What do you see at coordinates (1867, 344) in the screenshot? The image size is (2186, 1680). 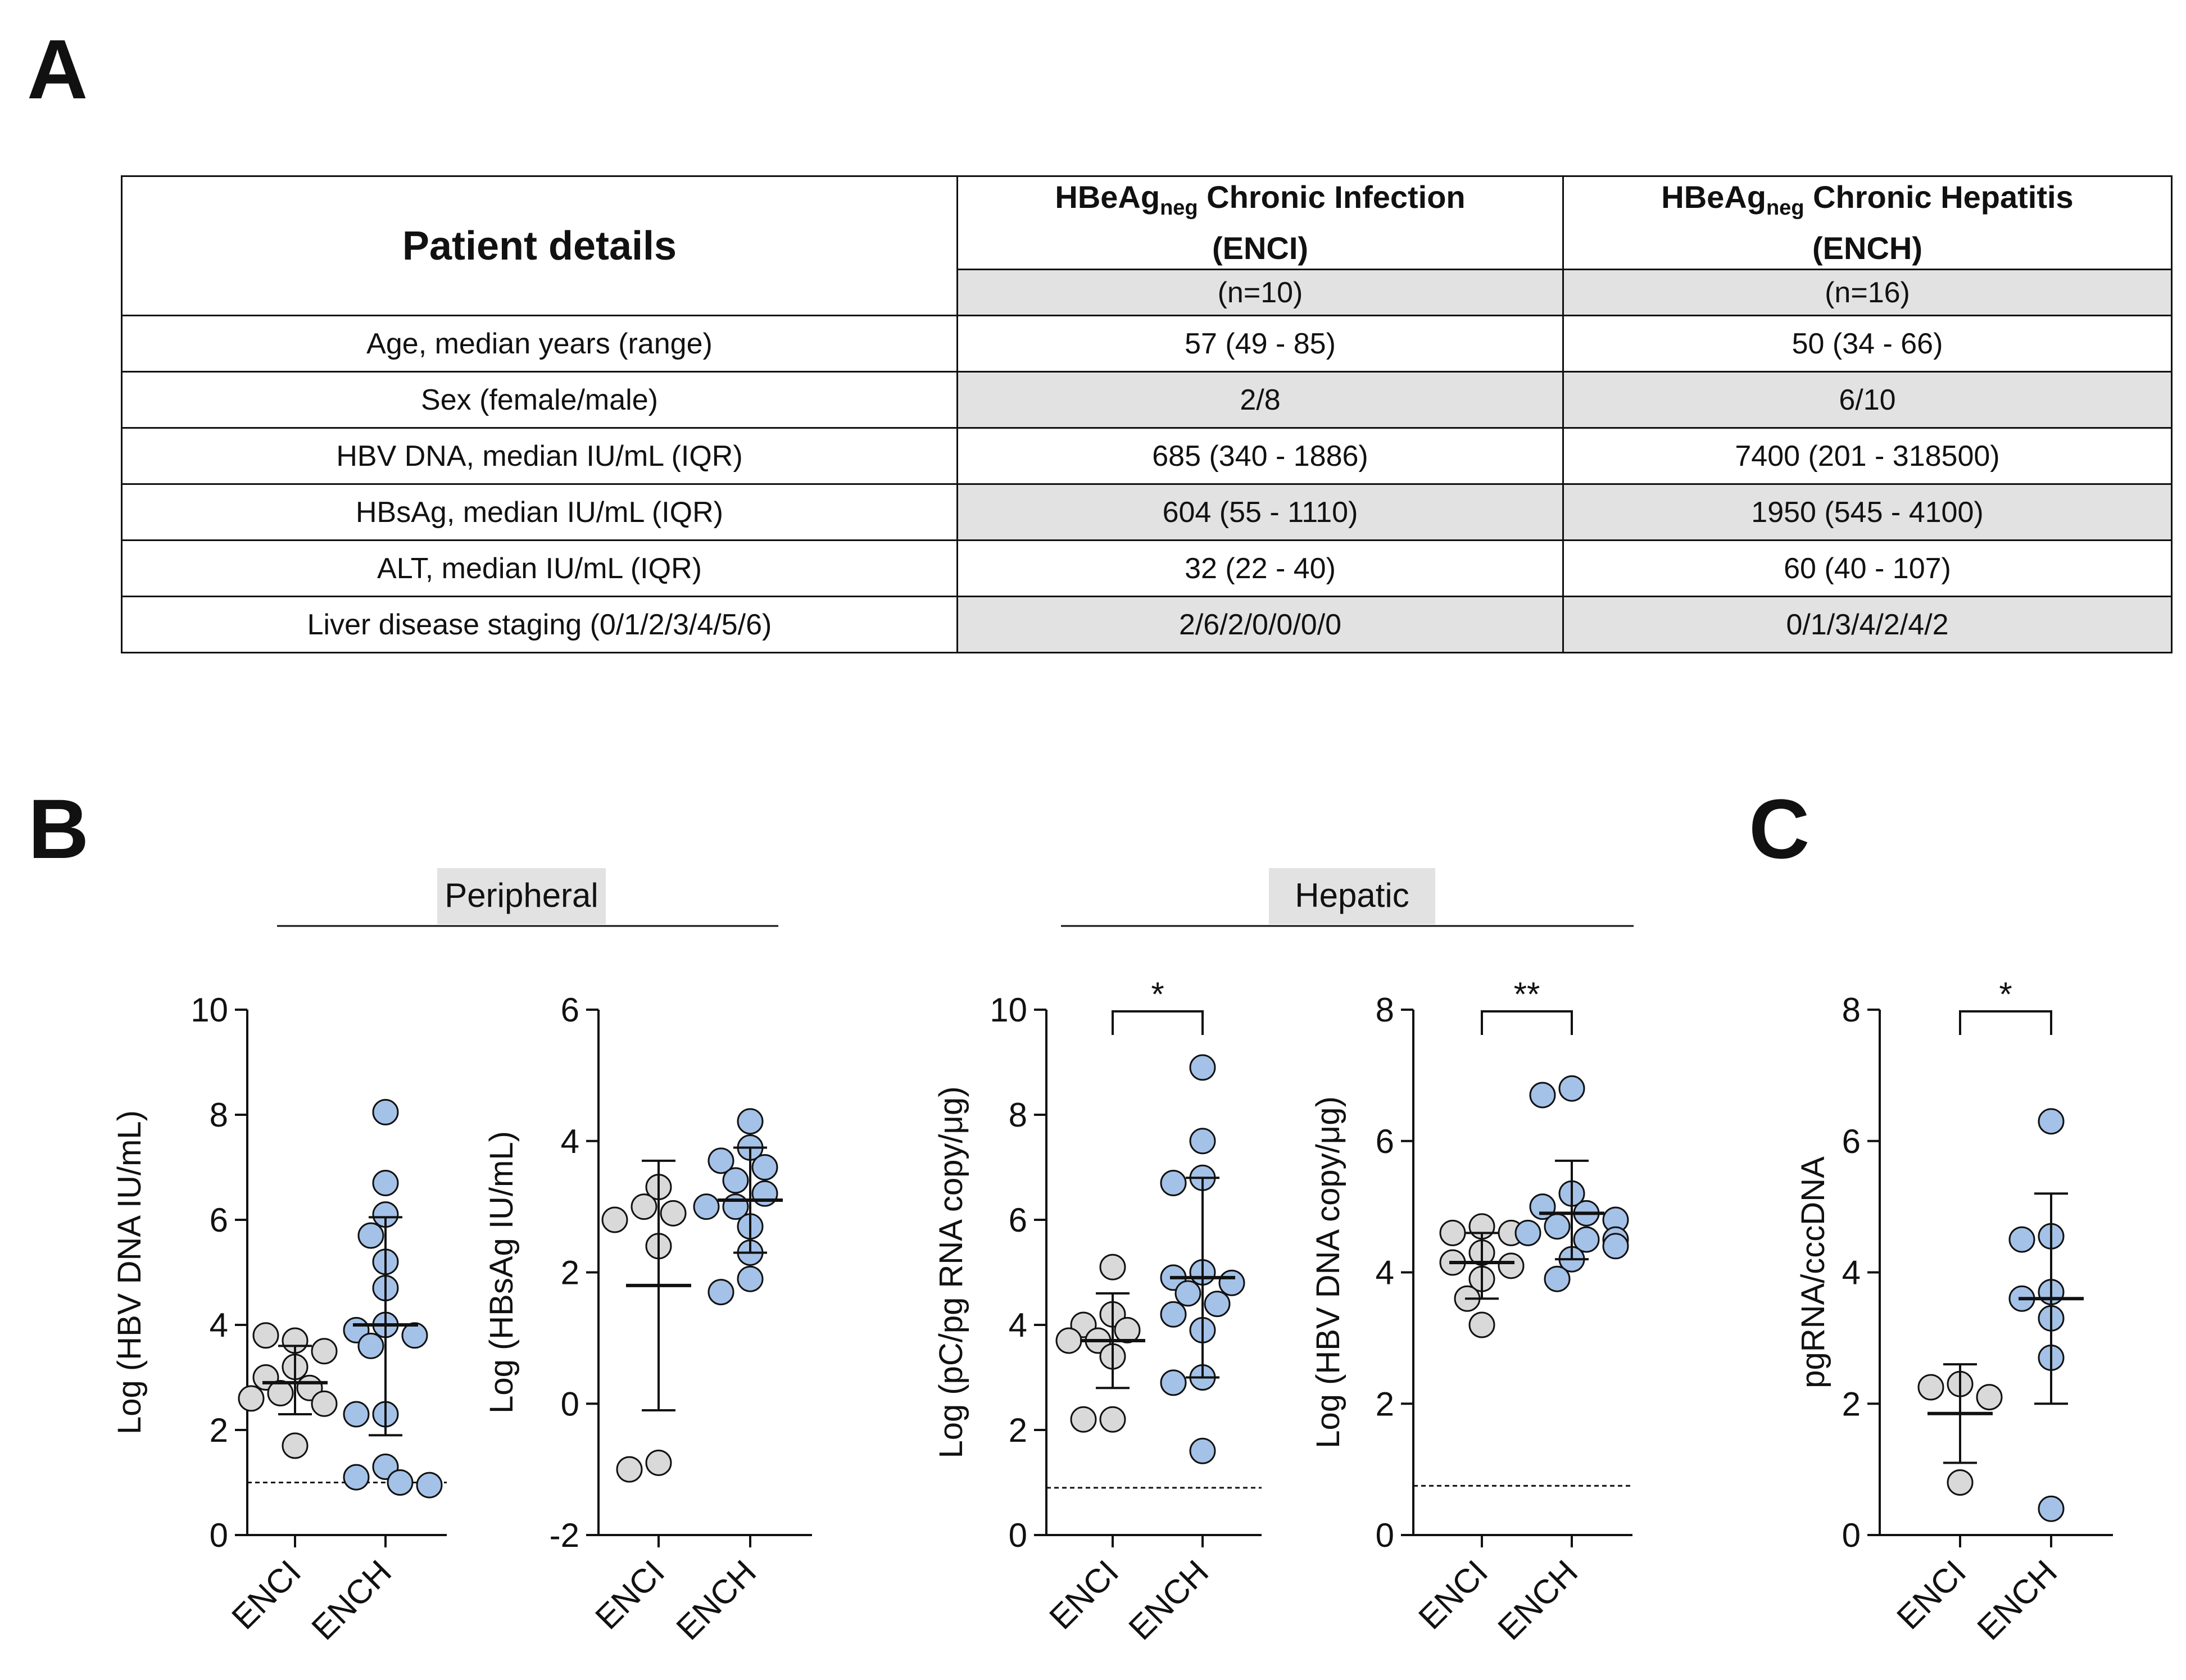 I see `ench-value: 50 (34 - 66)` at bounding box center [1867, 344].